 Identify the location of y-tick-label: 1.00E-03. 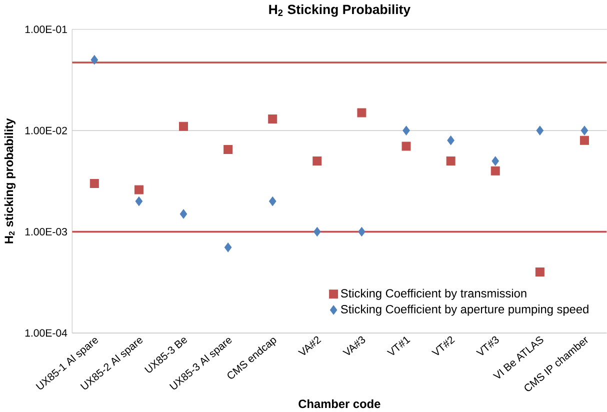
(46, 232).